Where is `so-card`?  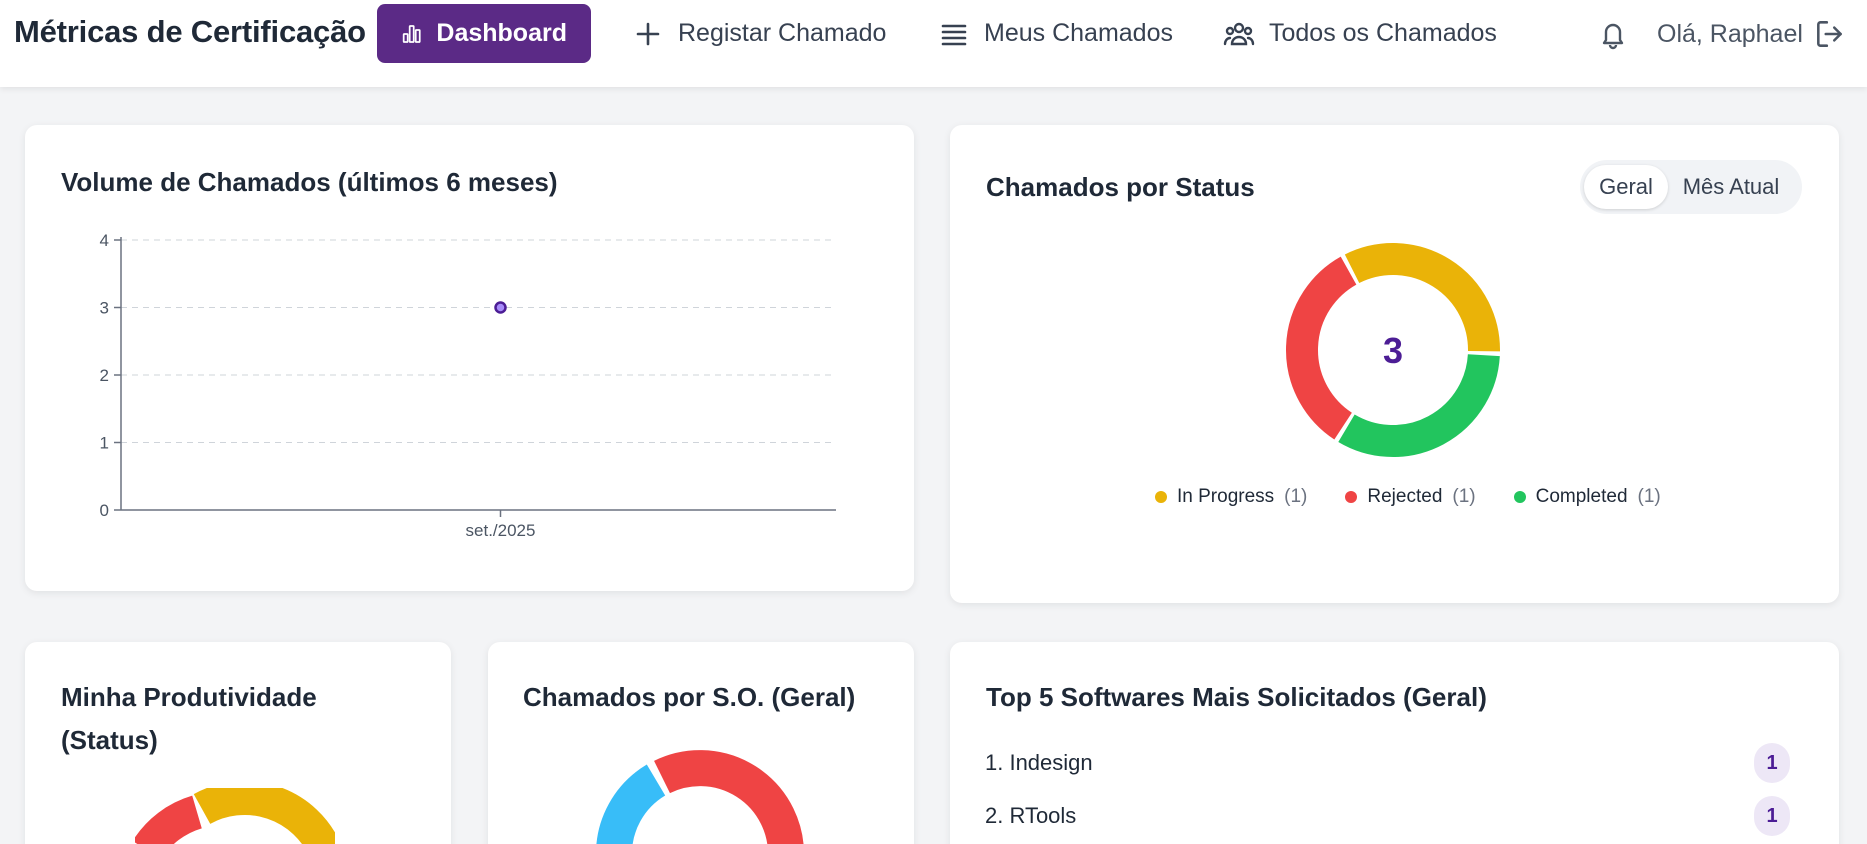
so-card is located at coordinates (701, 743).